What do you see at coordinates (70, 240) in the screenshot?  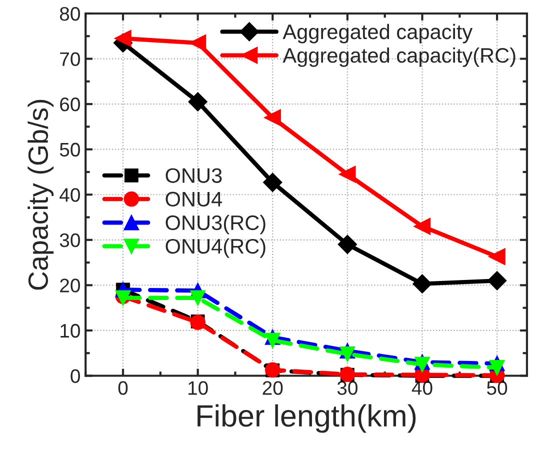 I see `y-tick-label: 30` at bounding box center [70, 240].